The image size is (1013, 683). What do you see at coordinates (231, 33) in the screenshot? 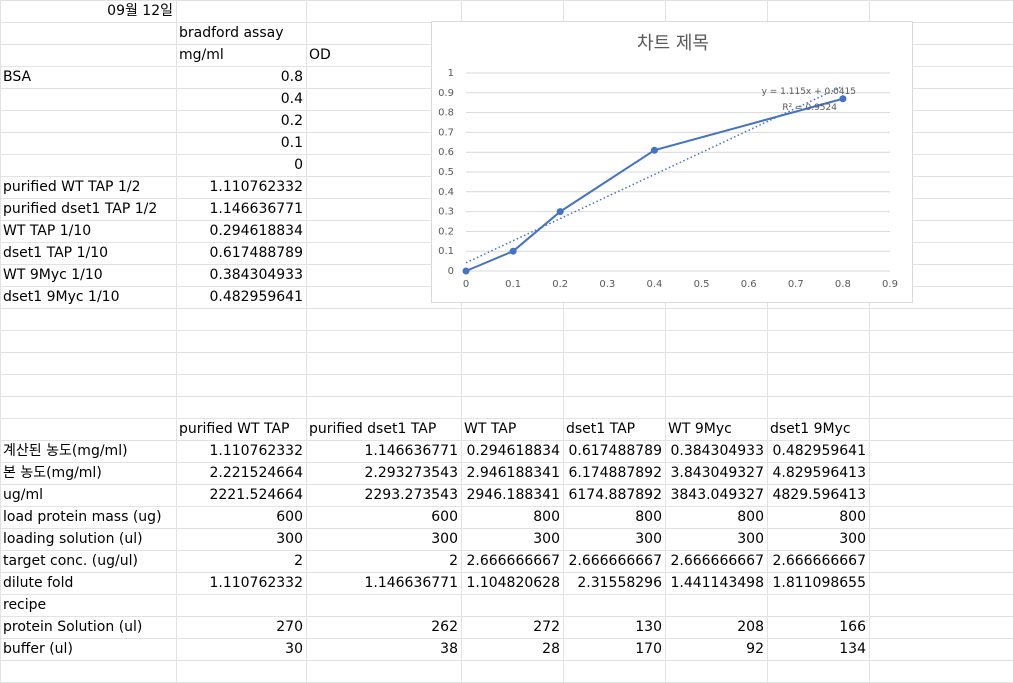
I see `assay-title-cell: bradford assay` at bounding box center [231, 33].